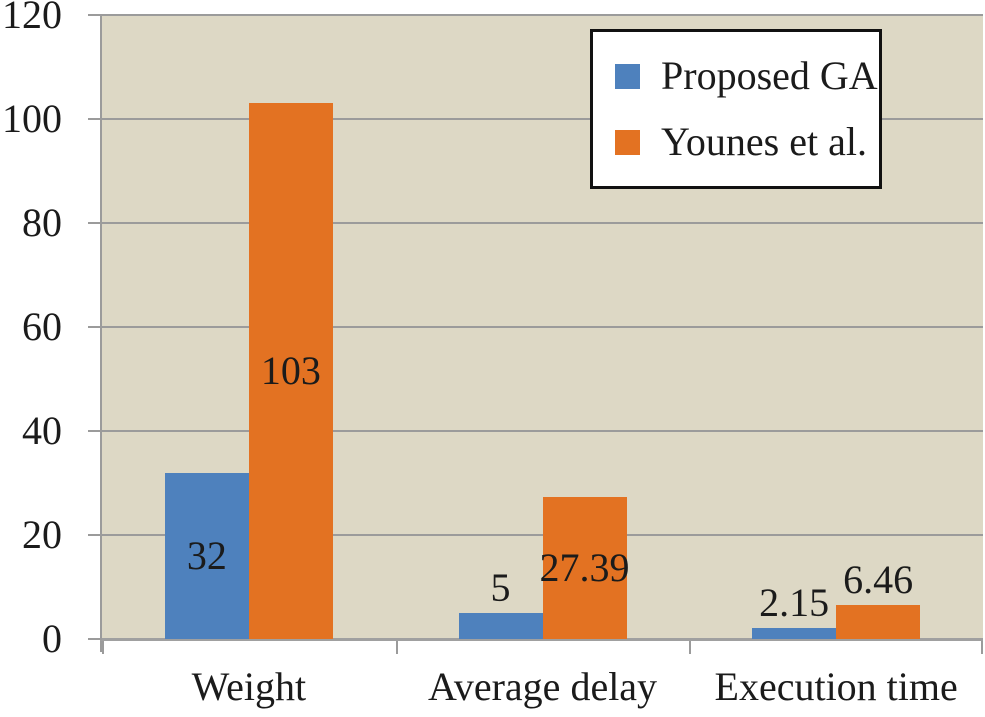 This screenshot has height=717, width=985. I want to click on y-axis-label-0: 0, so click(52, 638).